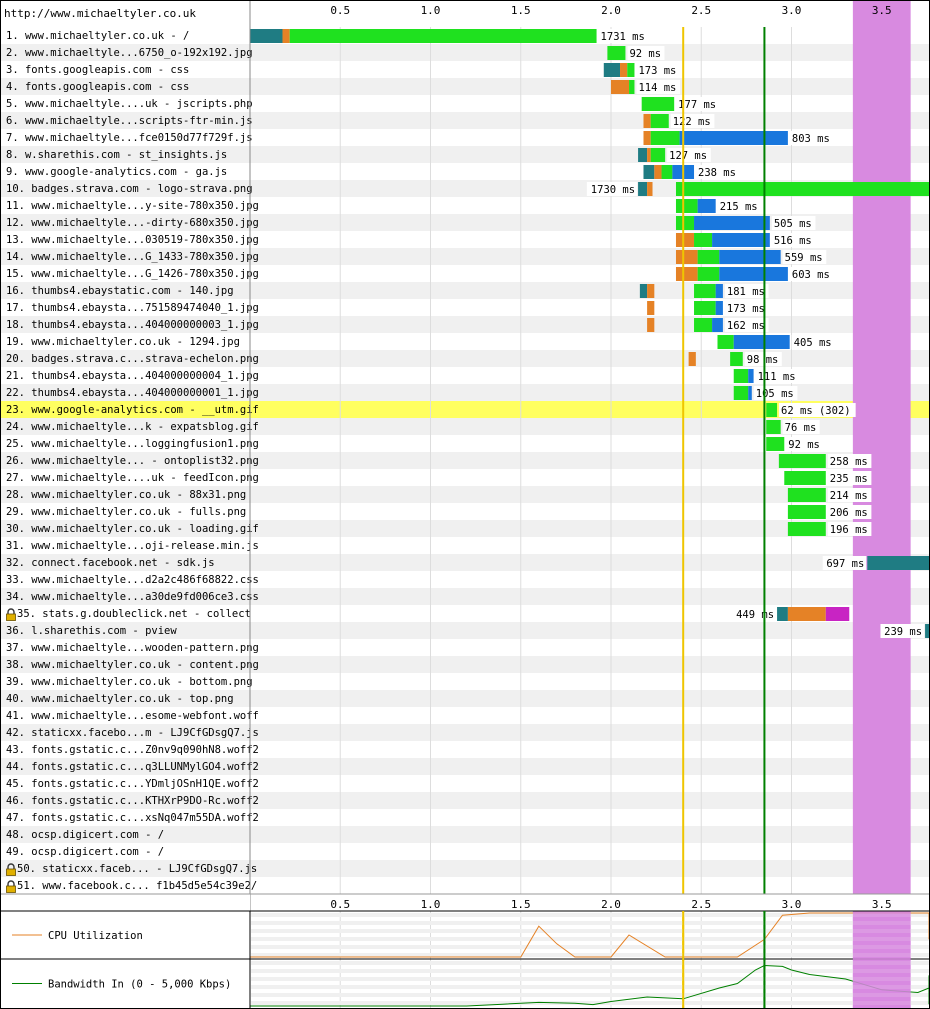  I want to click on time-label: 62 ms (302), so click(816, 411).